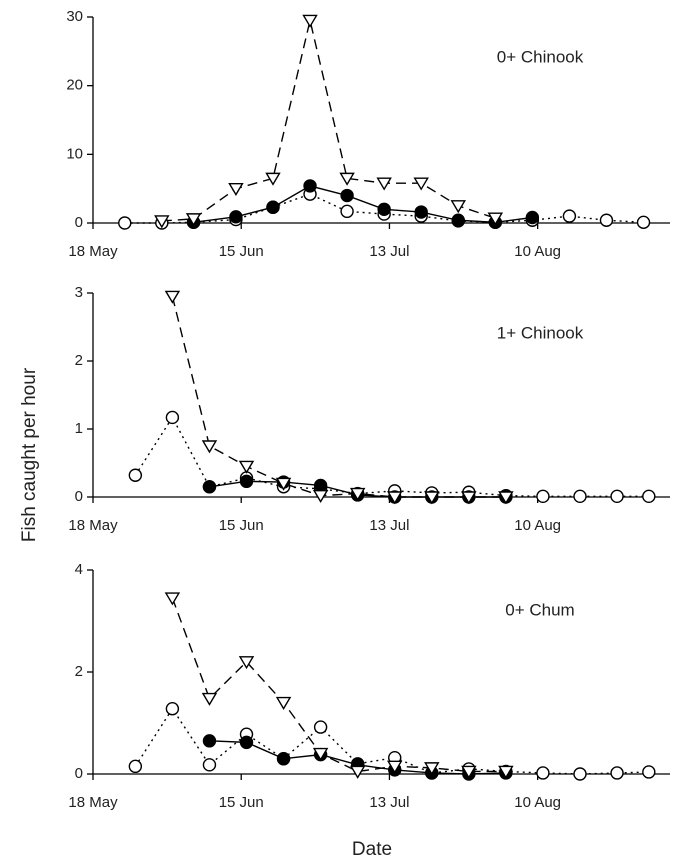  Describe the element at coordinates (79, 428) in the screenshot. I see `y-tick-label: 1` at that location.